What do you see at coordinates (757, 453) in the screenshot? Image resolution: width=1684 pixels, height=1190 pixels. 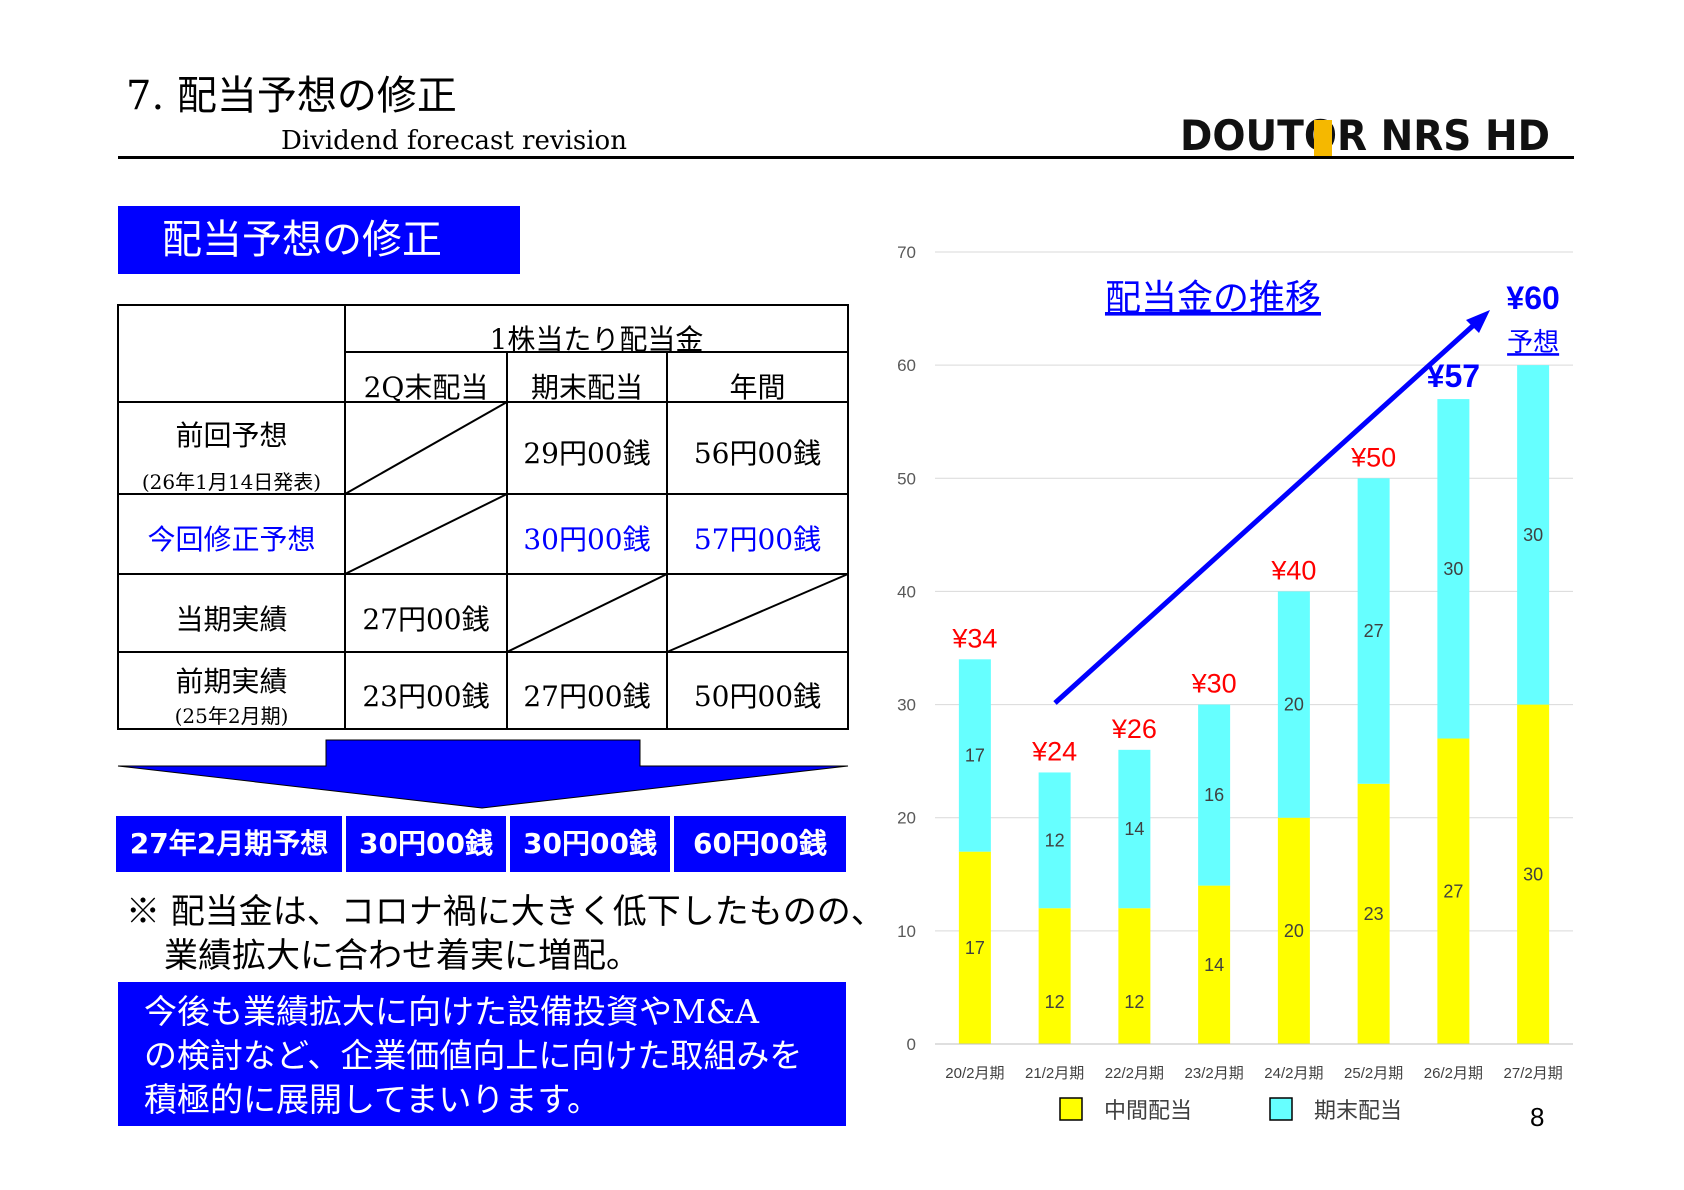 I see `cell-previous-annual: 56円00銭` at bounding box center [757, 453].